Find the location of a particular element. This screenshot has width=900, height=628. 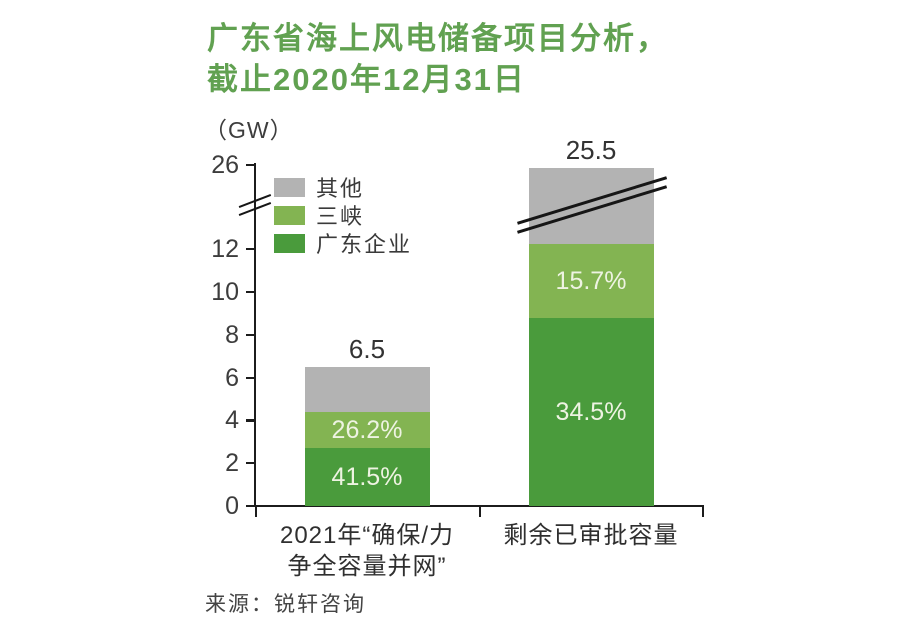

source-note: 来源：锐轩咨询 is located at coordinates (285, 604).